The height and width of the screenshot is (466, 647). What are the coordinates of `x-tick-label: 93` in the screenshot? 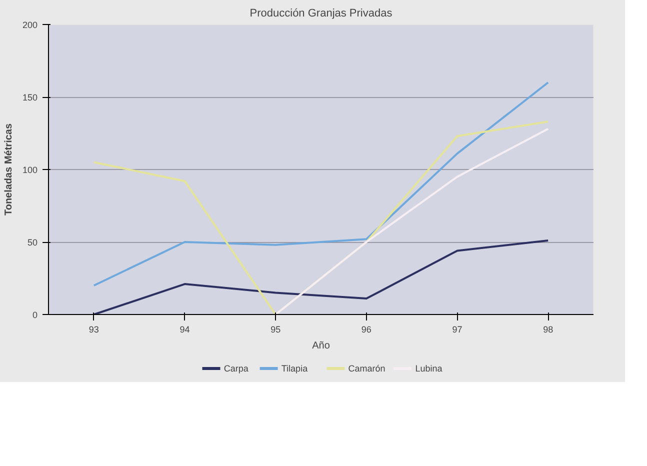 It's located at (93, 329).